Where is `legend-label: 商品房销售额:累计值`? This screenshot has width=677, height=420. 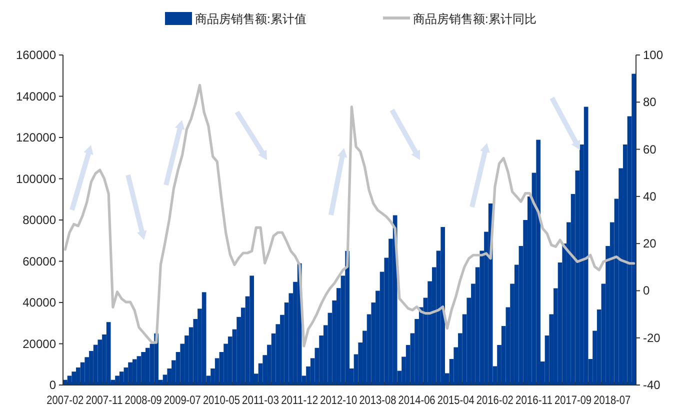 legend-label: 商品房销售额:累计值 is located at coordinates (250, 19).